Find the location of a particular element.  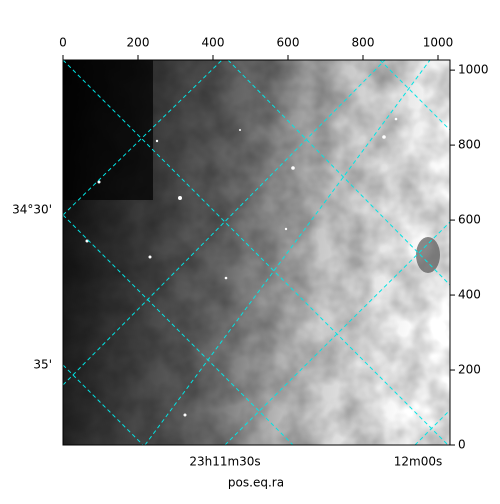

x-tick-label: 800 is located at coordinates (363, 43).